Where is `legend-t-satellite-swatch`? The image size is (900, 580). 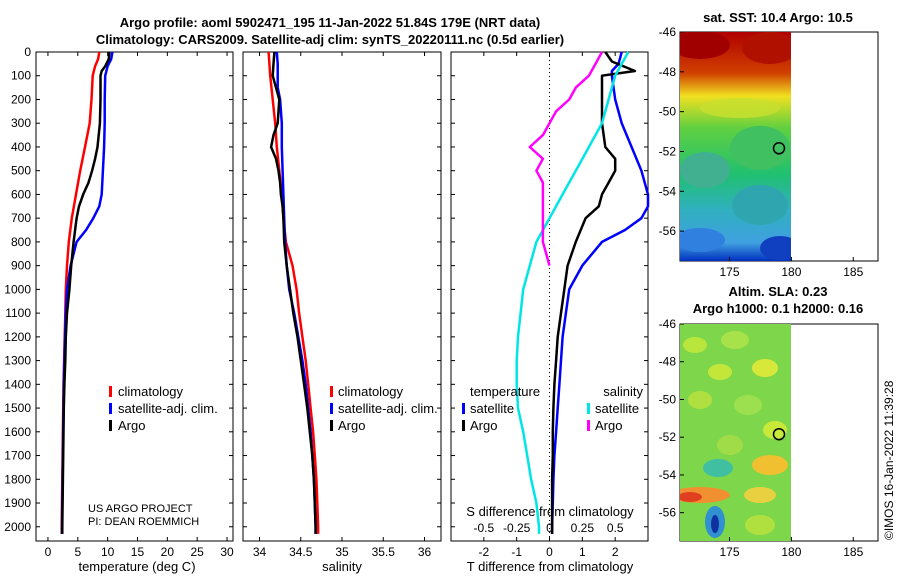 legend-t-satellite-swatch is located at coordinates (463, 408).